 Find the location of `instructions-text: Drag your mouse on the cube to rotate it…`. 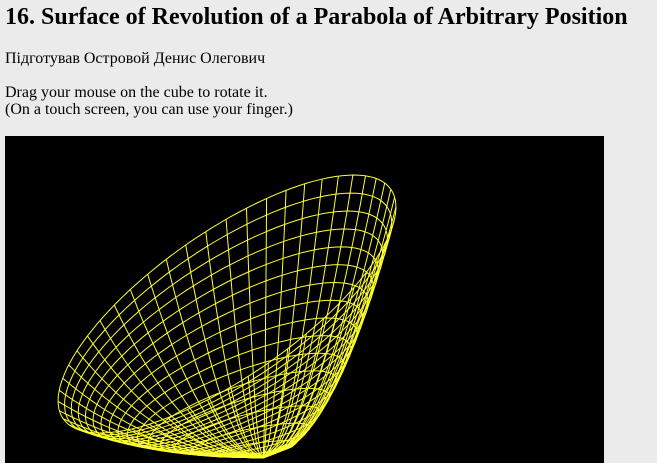

instructions-text: Drag your mouse on the cube to rotate it… is located at coordinates (149, 101).